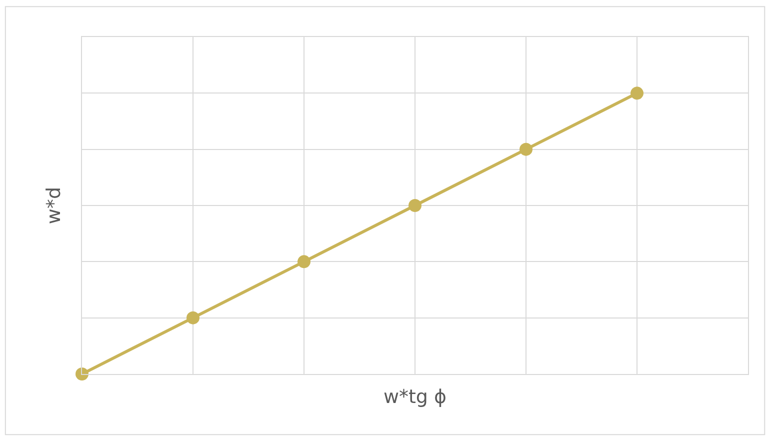  I want to click on x-axis-title: w*tg ϕ, so click(415, 397).